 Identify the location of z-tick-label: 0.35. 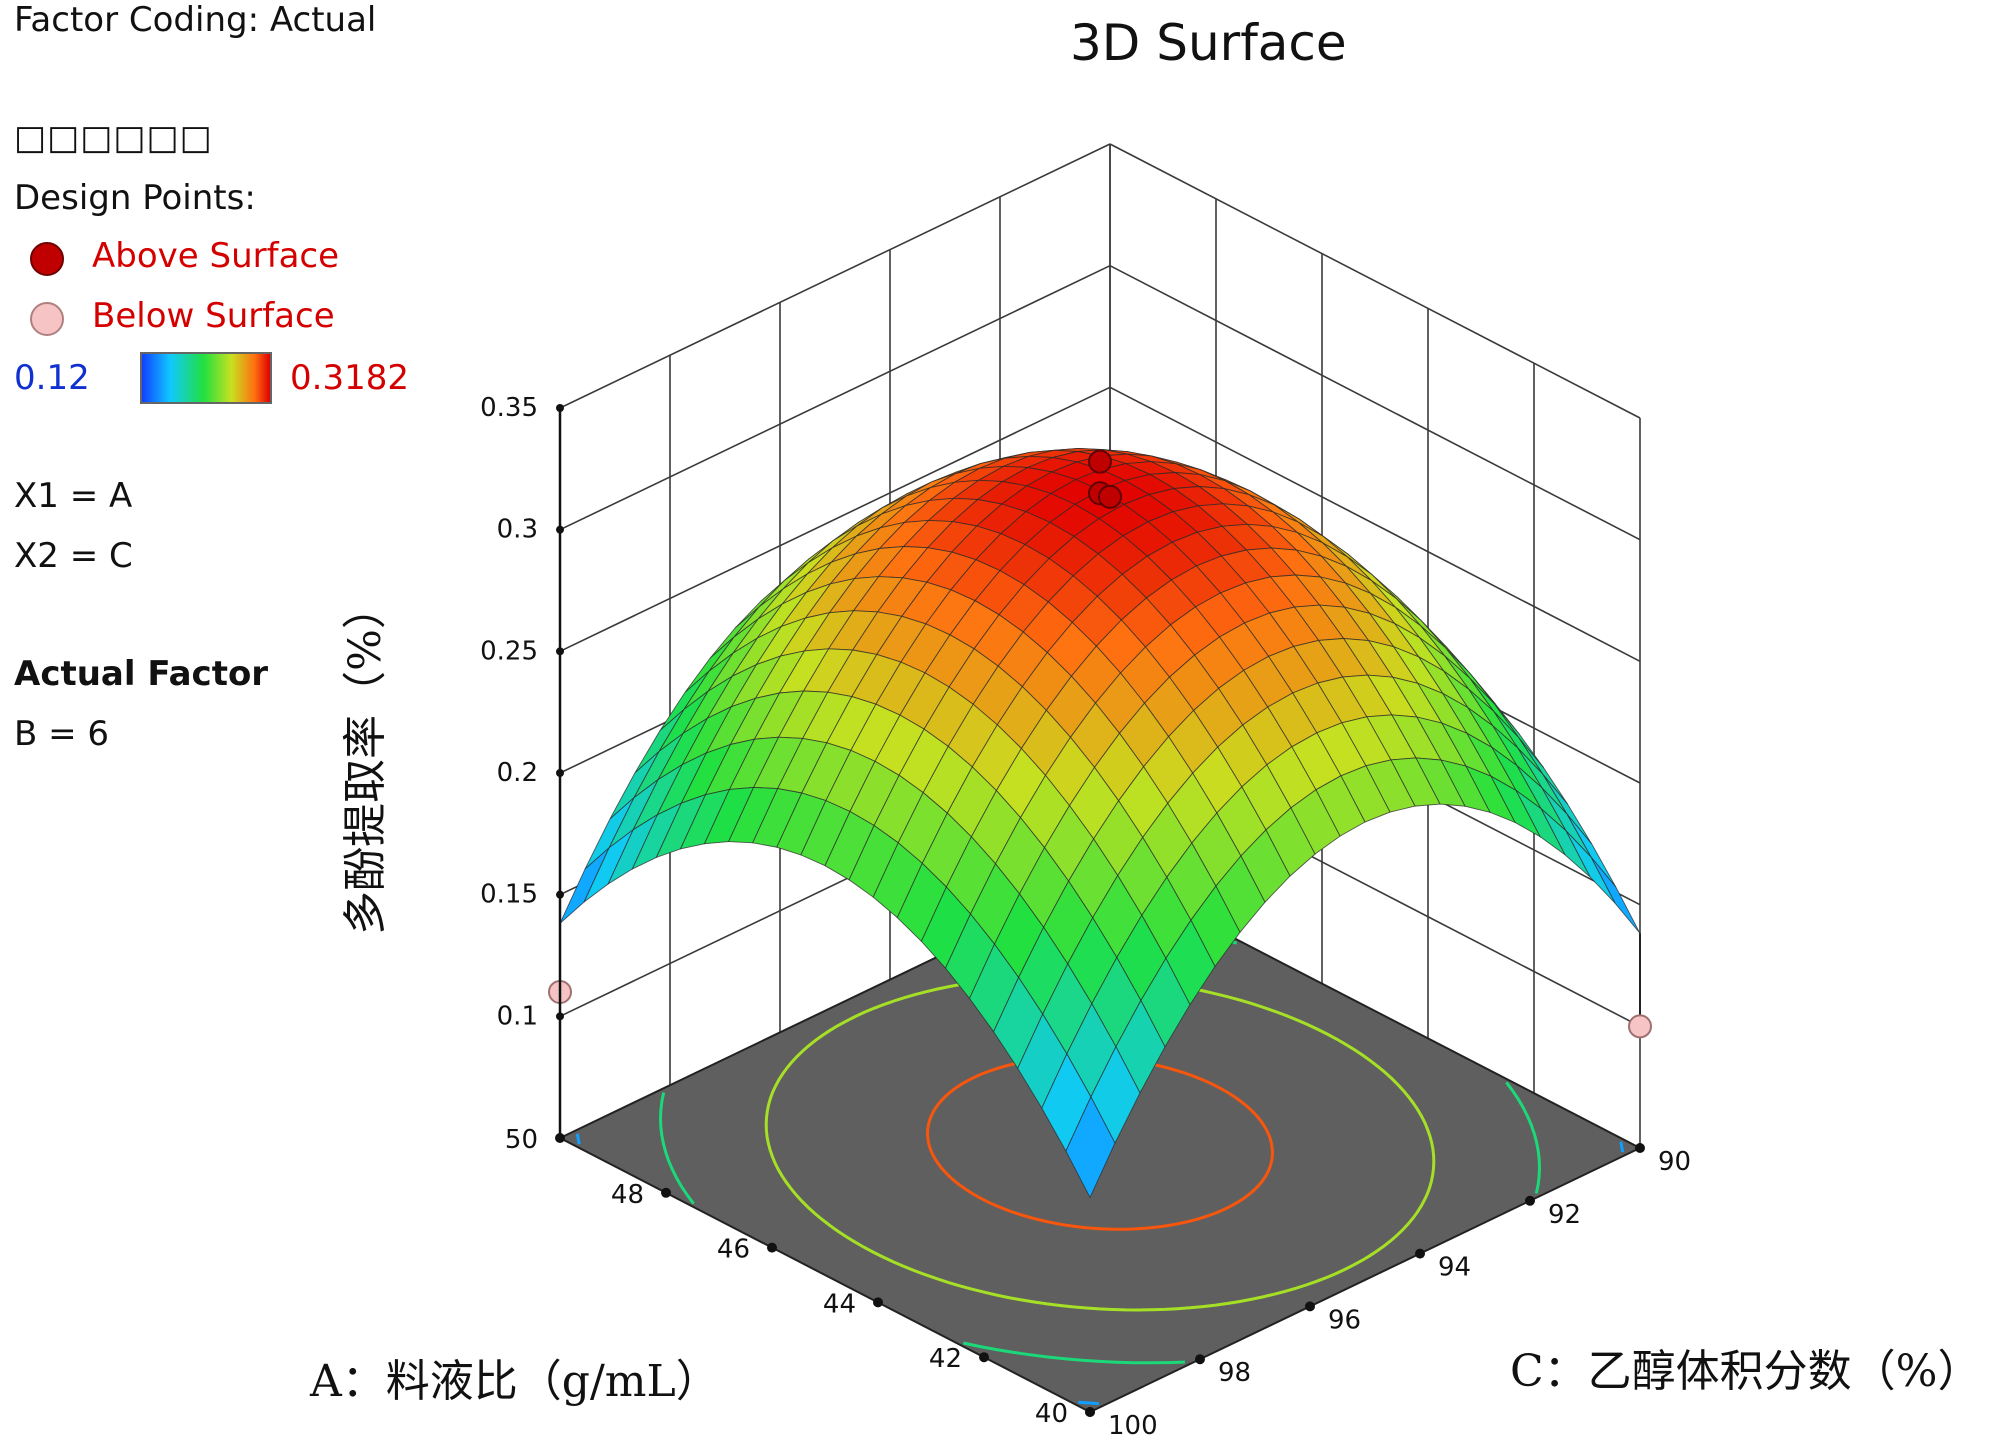
(509, 408).